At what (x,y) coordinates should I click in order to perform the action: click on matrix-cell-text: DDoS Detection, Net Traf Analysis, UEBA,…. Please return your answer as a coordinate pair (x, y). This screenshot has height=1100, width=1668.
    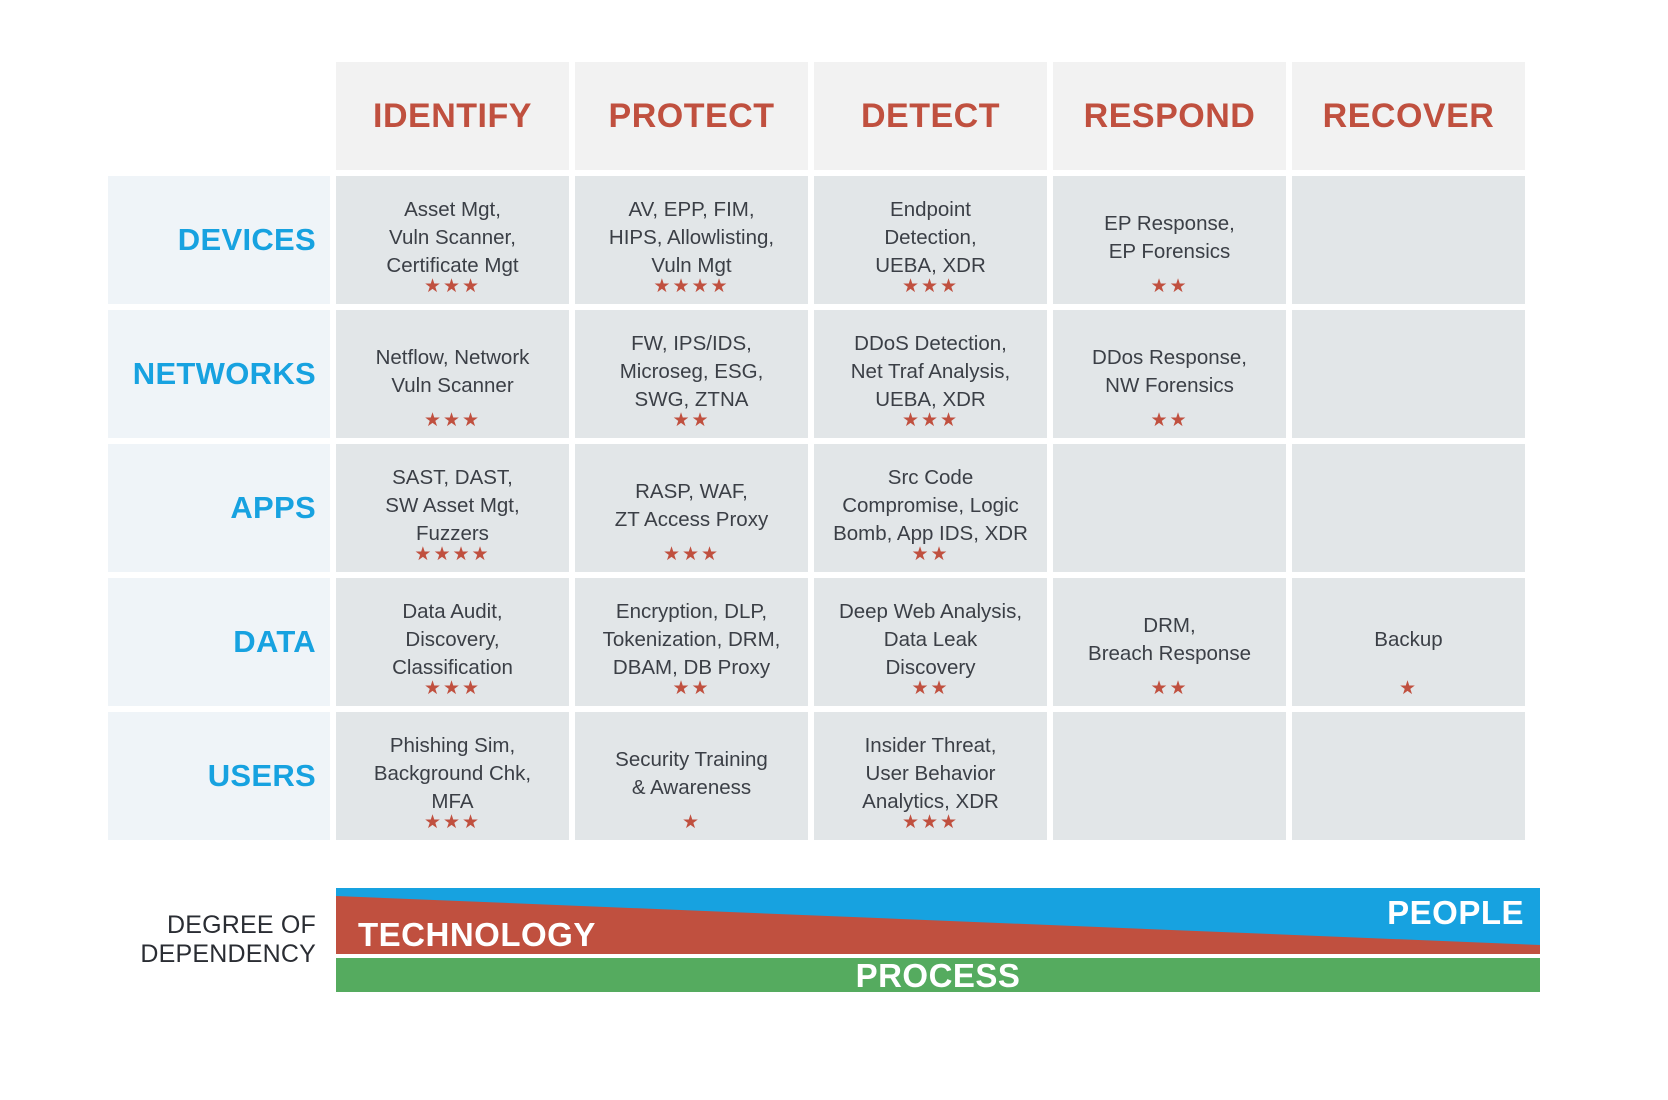
    Looking at the image, I should click on (930, 371).